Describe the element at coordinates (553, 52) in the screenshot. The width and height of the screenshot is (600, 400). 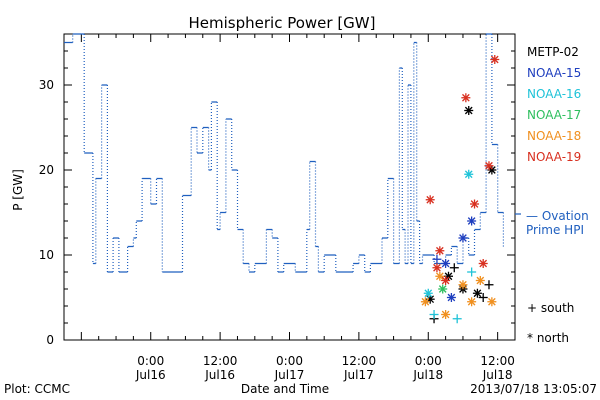
I see `legend-entry-metp-02: METP-02` at that location.